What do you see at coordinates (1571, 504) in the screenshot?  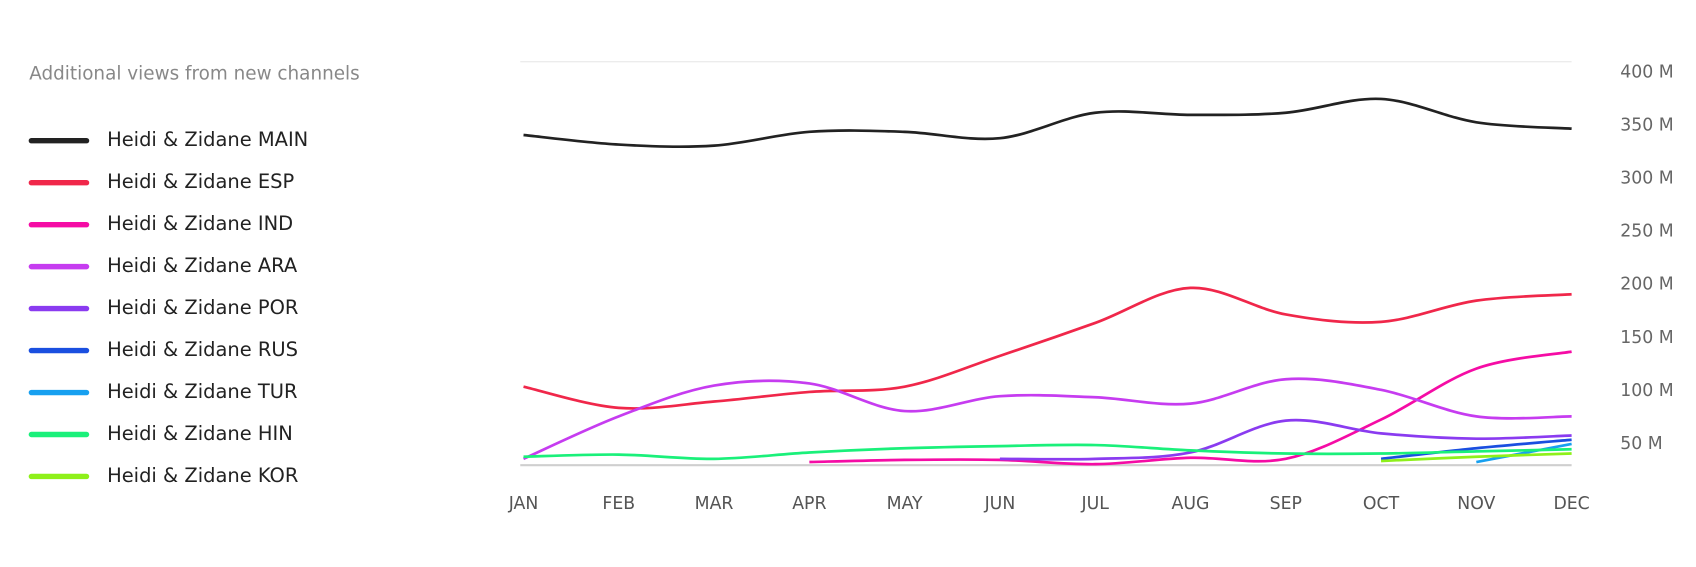 I see `x-tick-label: DEC` at bounding box center [1571, 504].